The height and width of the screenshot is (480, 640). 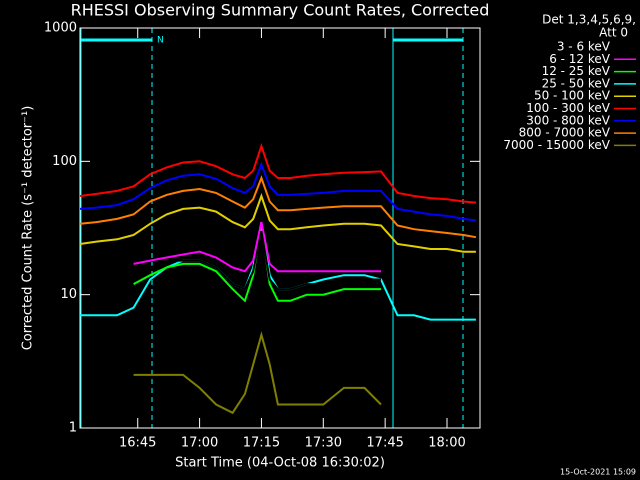 What do you see at coordinates (589, 20) in the screenshot?
I see `legend-header: Det 1,3,4,5,6,9,` at bounding box center [589, 20].